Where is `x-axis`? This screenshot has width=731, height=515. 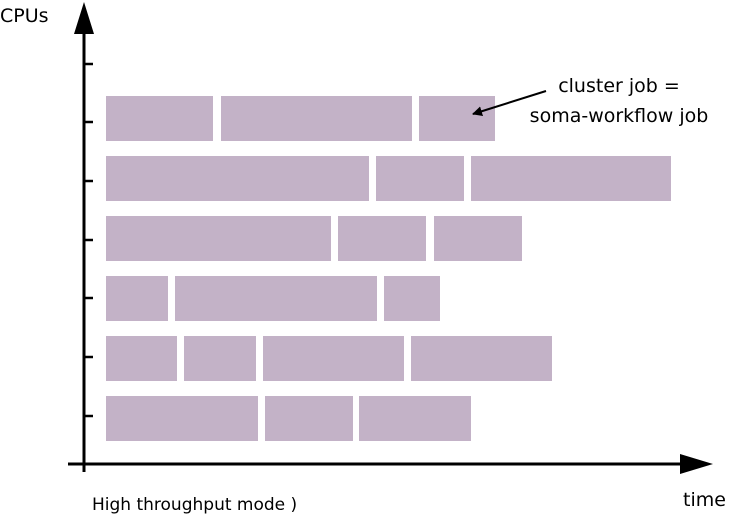
x-axis is located at coordinates (390, 464).